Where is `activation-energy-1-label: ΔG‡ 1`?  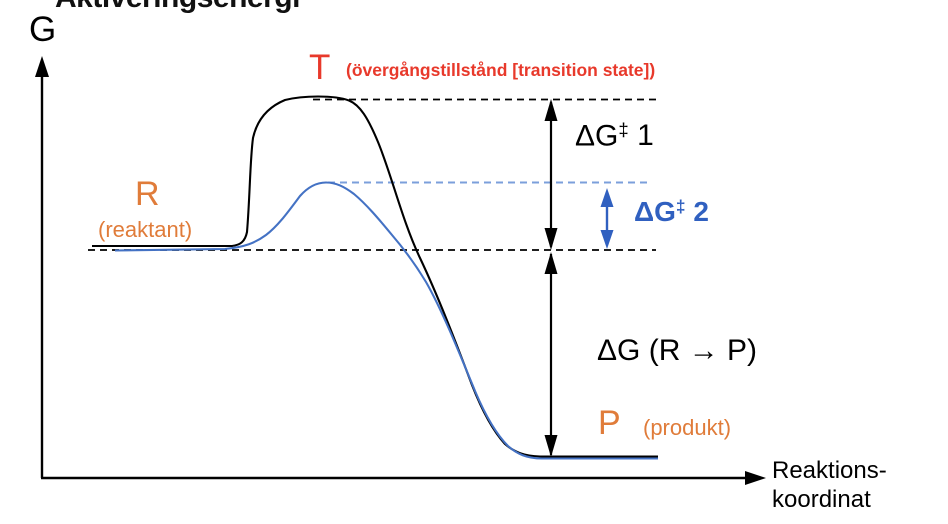
activation-energy-1-label: ΔG‡ 1 is located at coordinates (614, 136).